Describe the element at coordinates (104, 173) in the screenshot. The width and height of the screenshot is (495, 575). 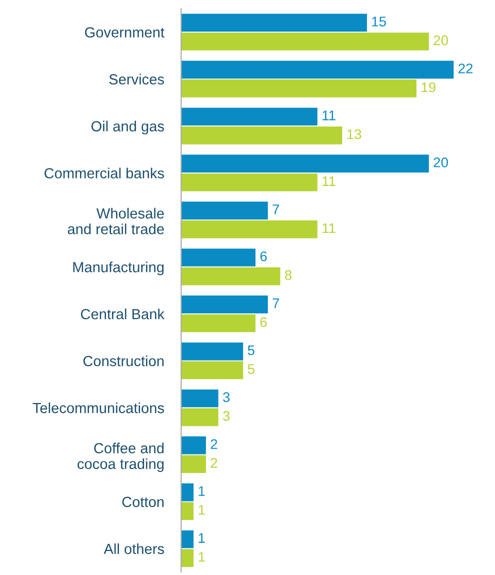
I see `y-tick-label: Commercial banks` at that location.